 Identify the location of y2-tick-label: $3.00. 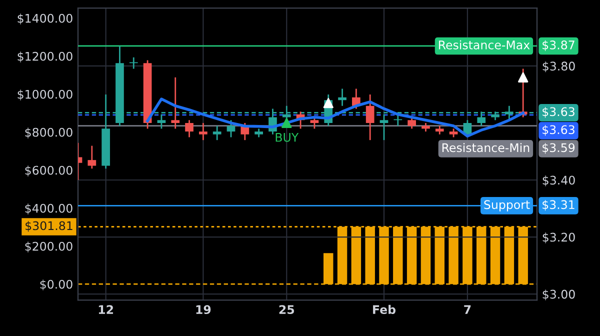
(558, 295).